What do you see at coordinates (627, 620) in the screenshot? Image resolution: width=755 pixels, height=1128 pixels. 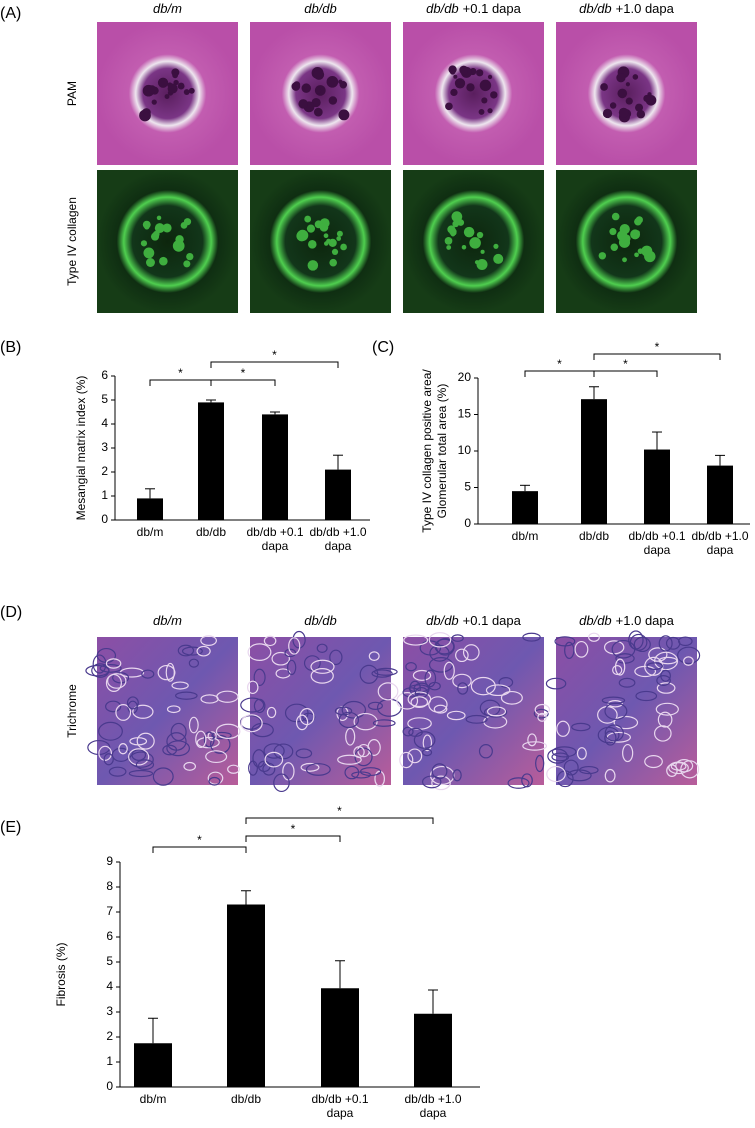 I see `column-header: db/db +1.0 dapa` at bounding box center [627, 620].